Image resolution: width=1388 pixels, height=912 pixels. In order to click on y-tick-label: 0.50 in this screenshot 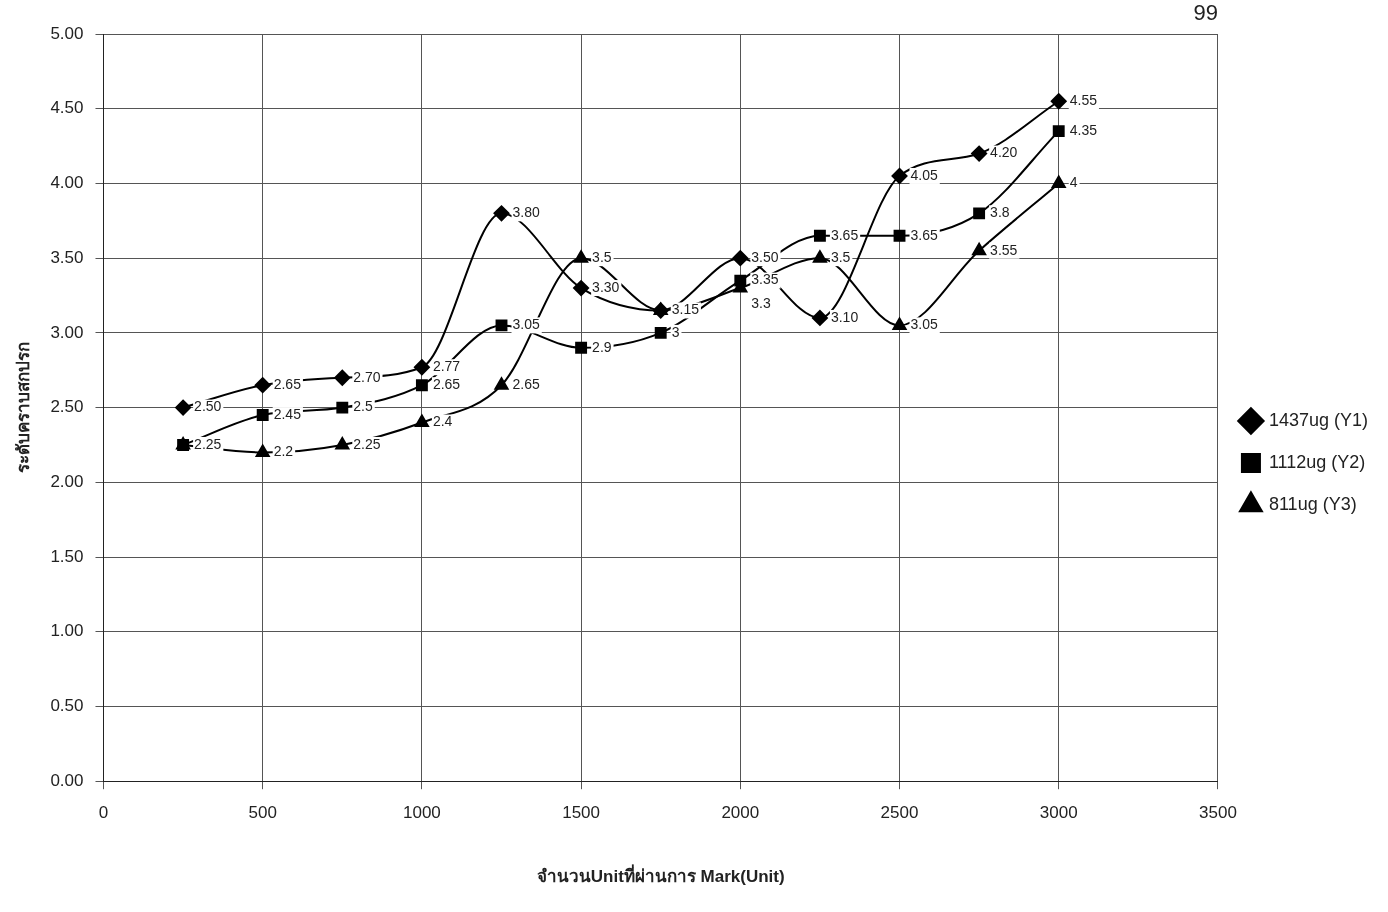, I will do `click(67, 706)`.